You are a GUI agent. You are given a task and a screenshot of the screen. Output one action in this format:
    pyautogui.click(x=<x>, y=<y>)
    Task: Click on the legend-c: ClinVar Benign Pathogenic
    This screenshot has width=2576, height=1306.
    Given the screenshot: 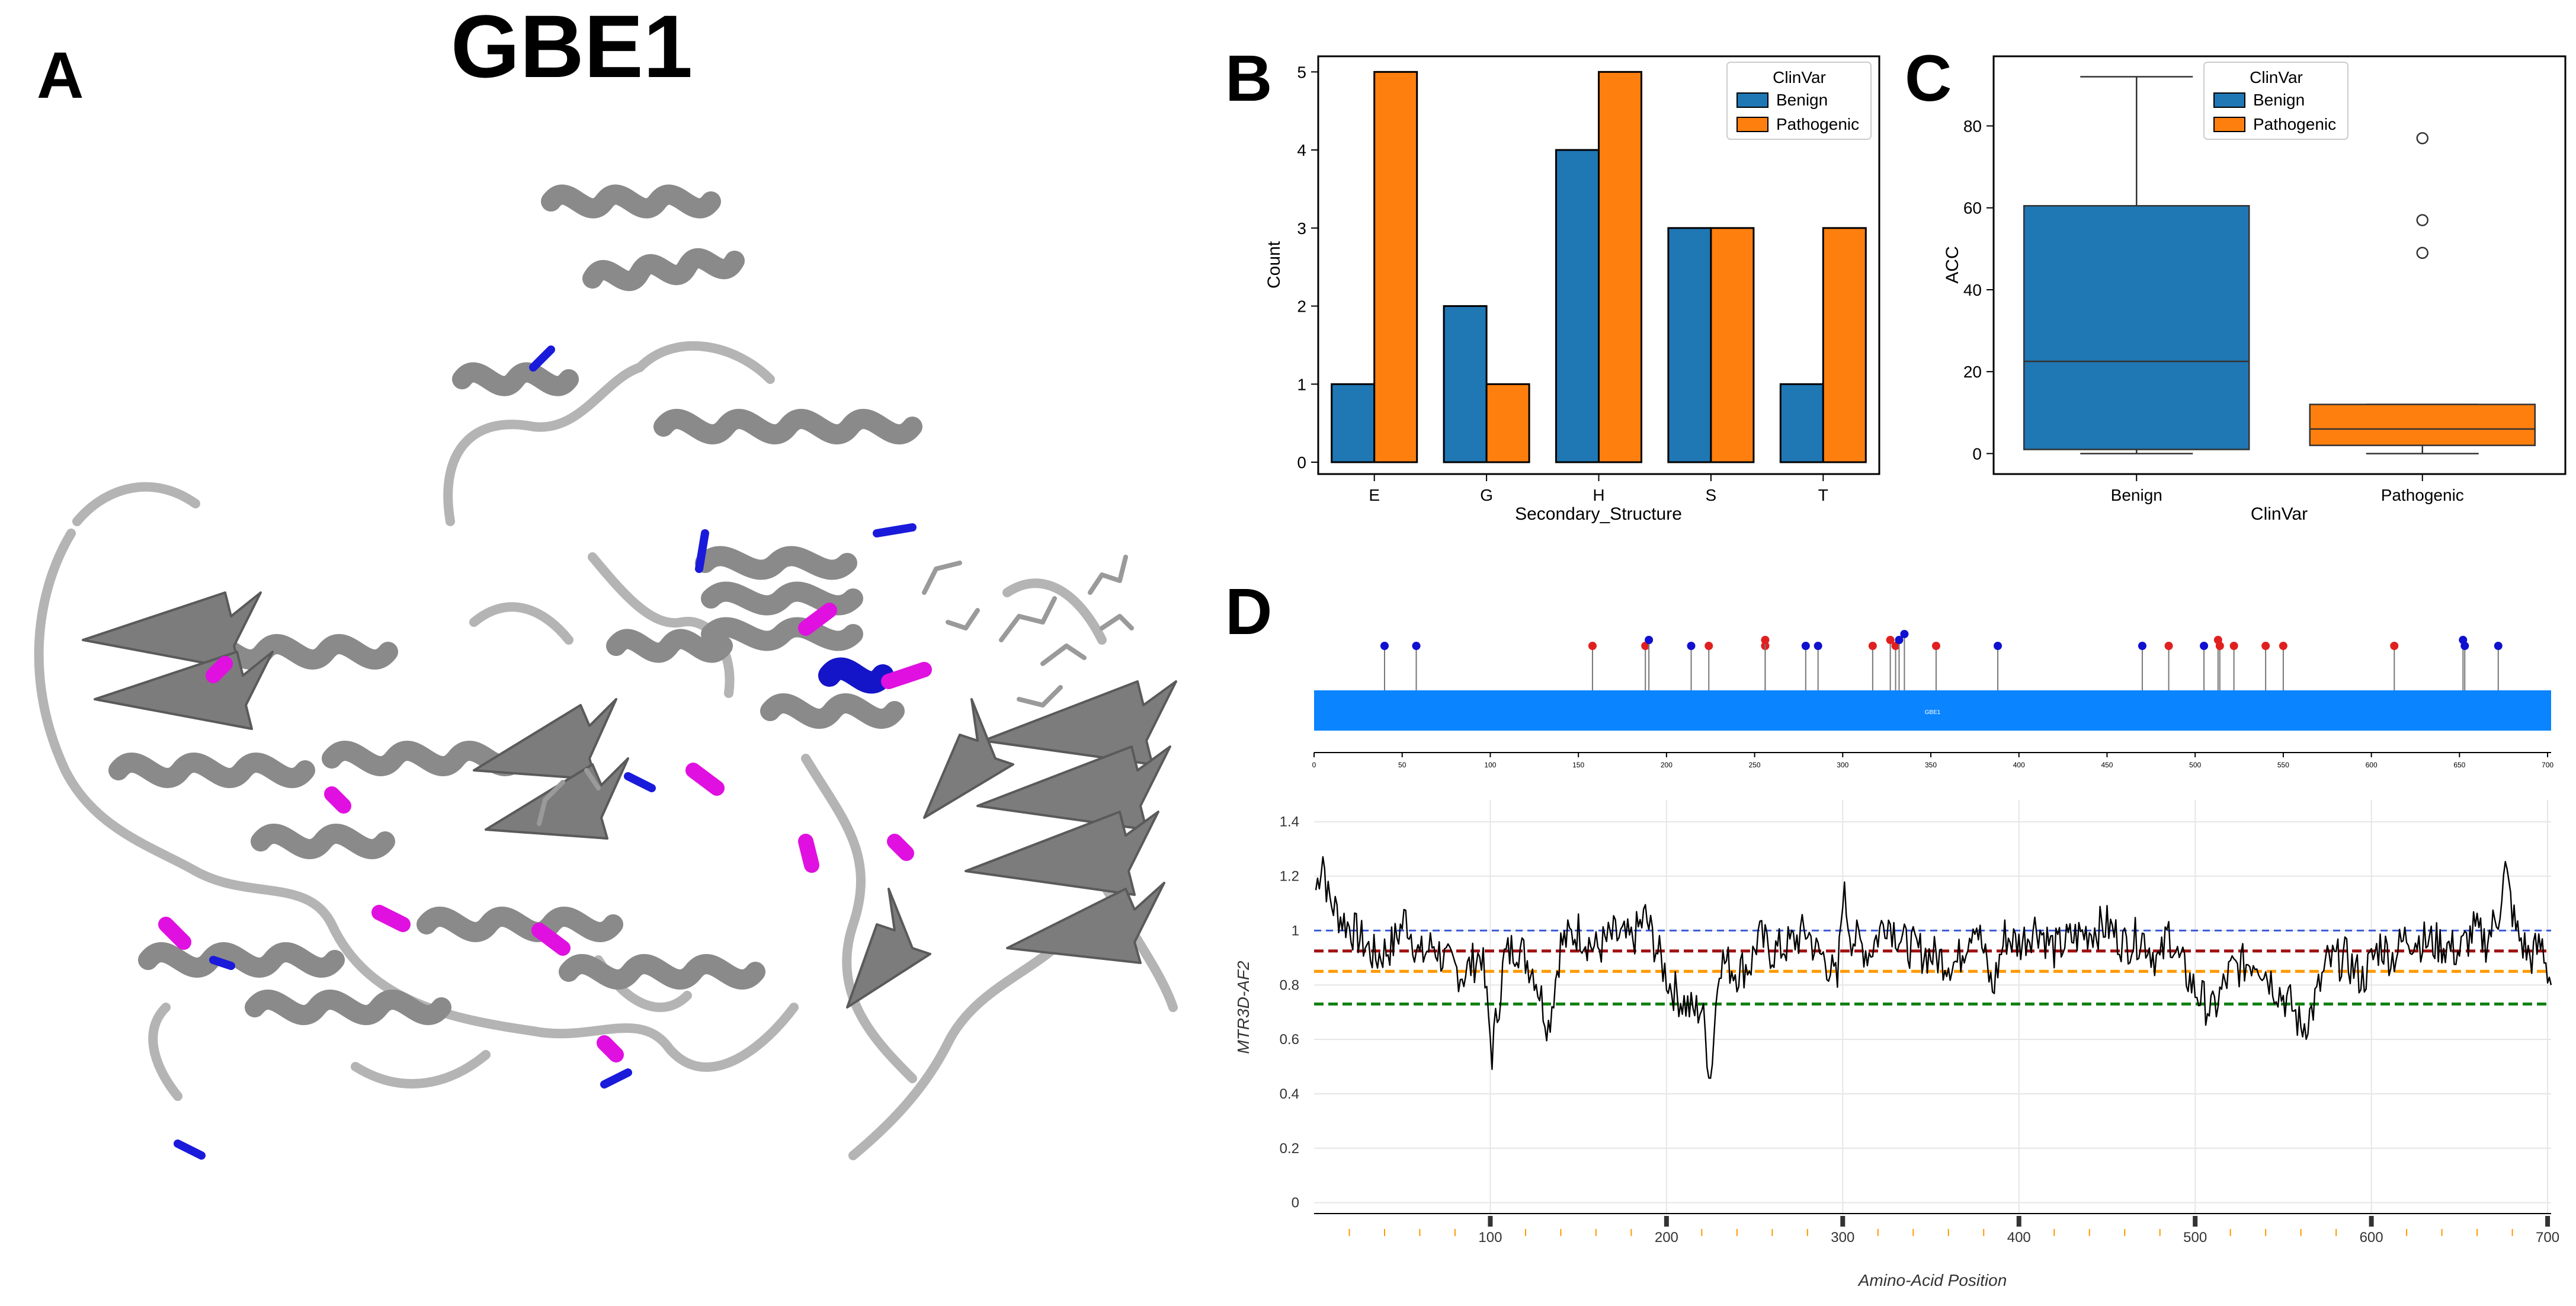 What is the action you would take?
    pyautogui.click(x=2275, y=101)
    